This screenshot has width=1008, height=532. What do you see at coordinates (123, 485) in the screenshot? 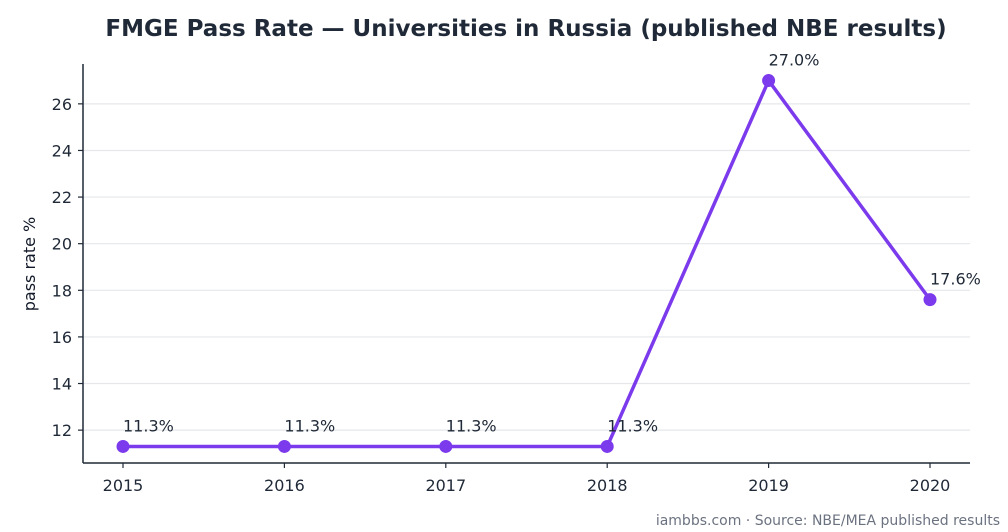
I see `x-tick-label: 2015` at bounding box center [123, 485].